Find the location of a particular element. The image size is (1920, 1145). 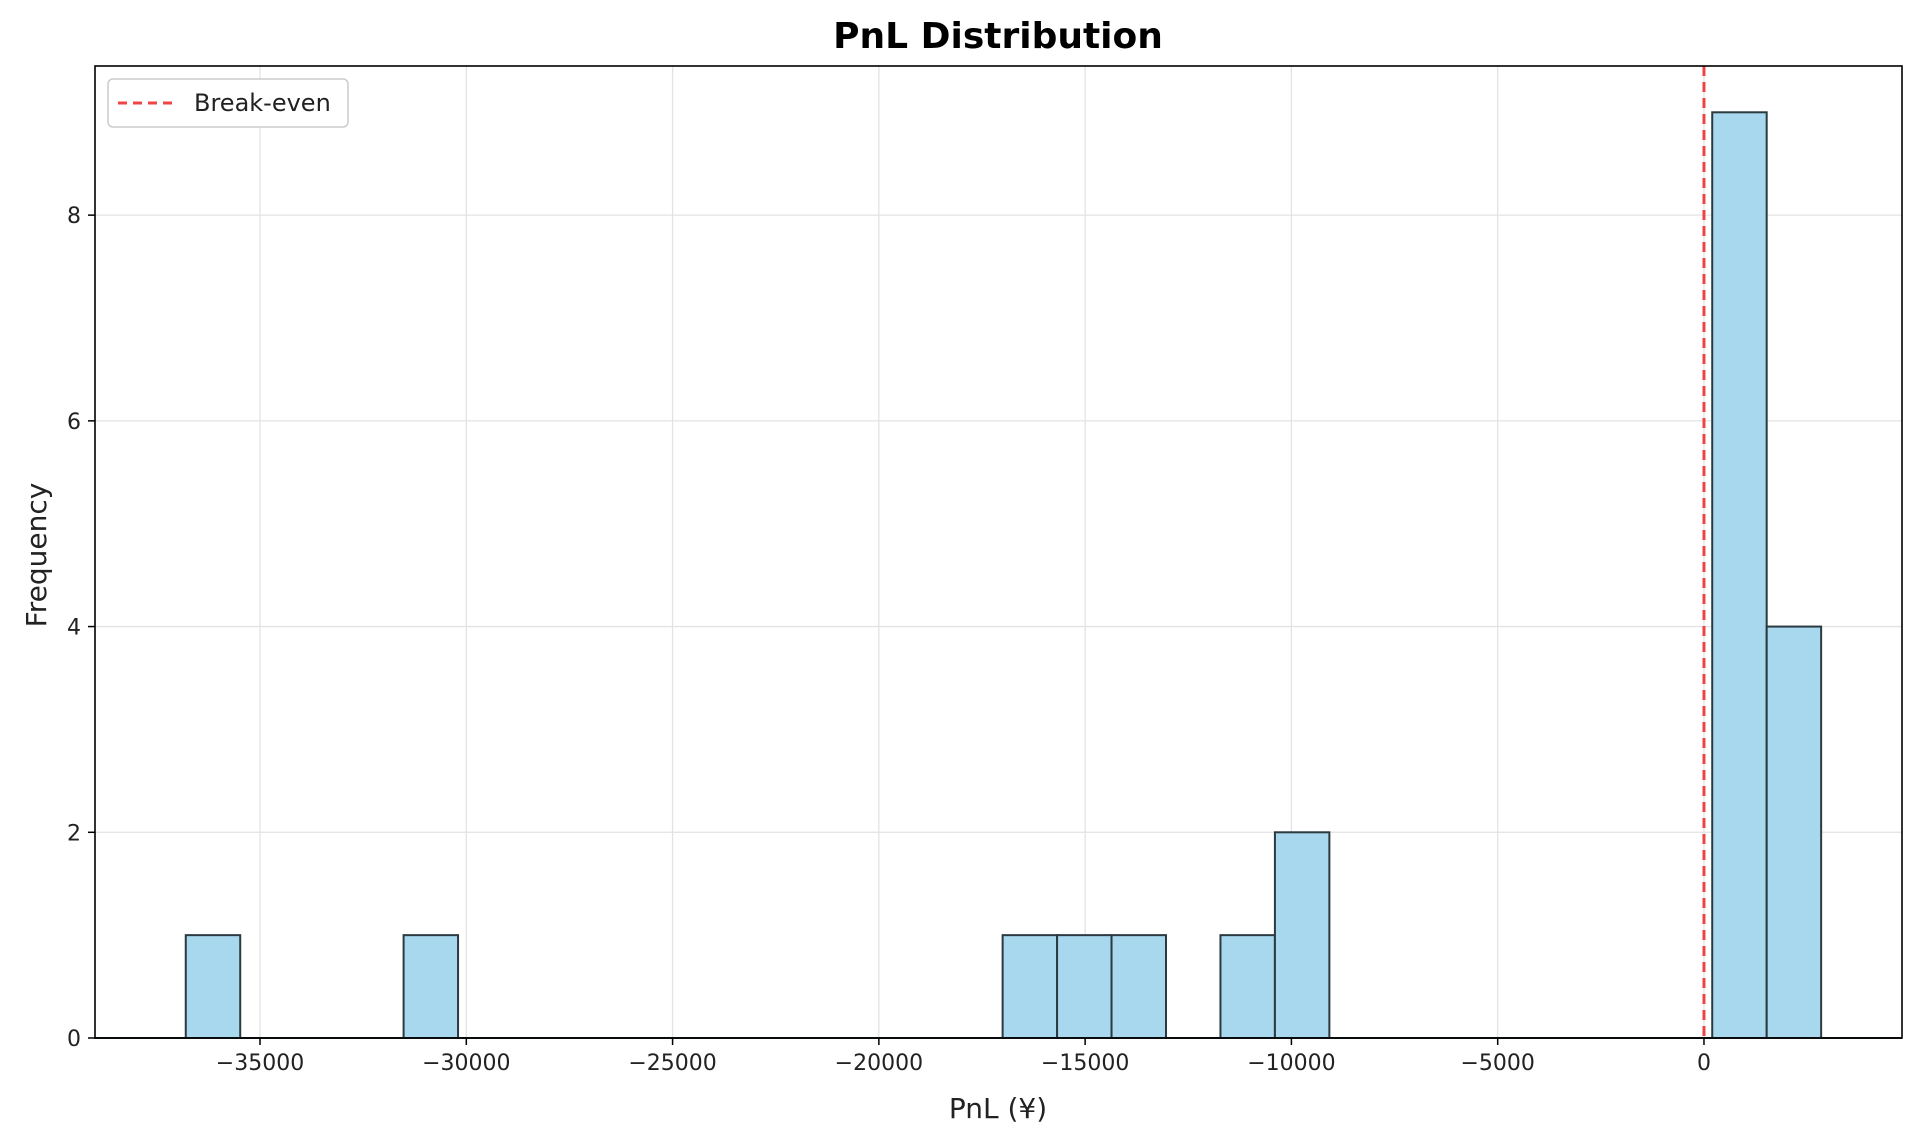

y-axis-label: Frequency is located at coordinates (36, 555).